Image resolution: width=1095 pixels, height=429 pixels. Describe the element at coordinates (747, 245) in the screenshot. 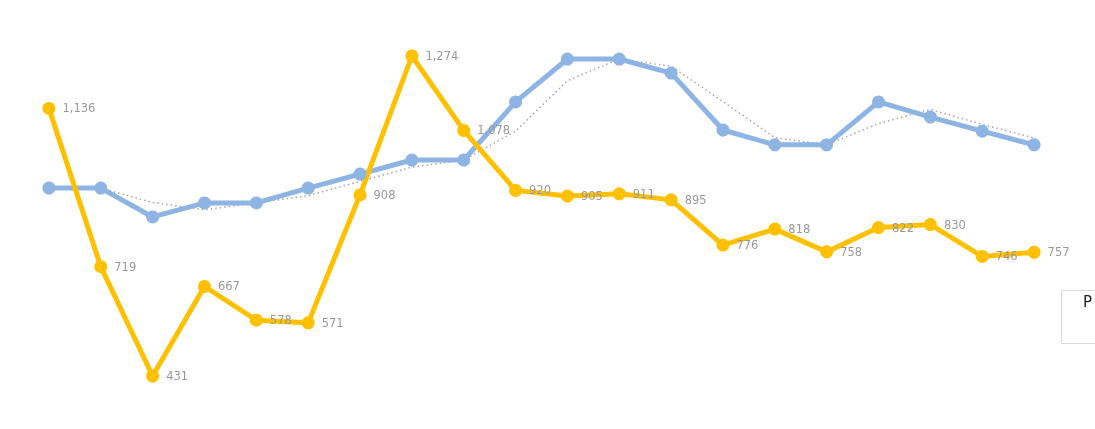

I see `data-label: 776` at that location.